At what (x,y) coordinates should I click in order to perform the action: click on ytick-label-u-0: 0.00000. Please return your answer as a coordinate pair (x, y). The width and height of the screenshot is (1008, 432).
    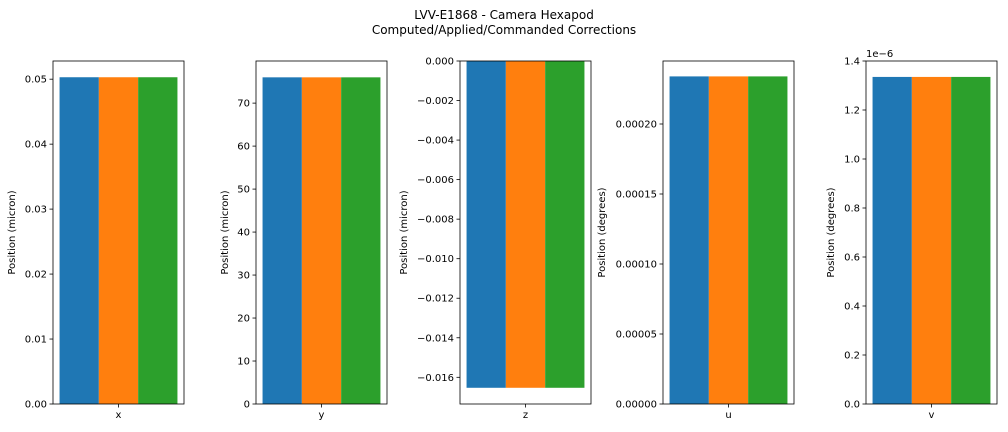
    Looking at the image, I should click on (636, 405).